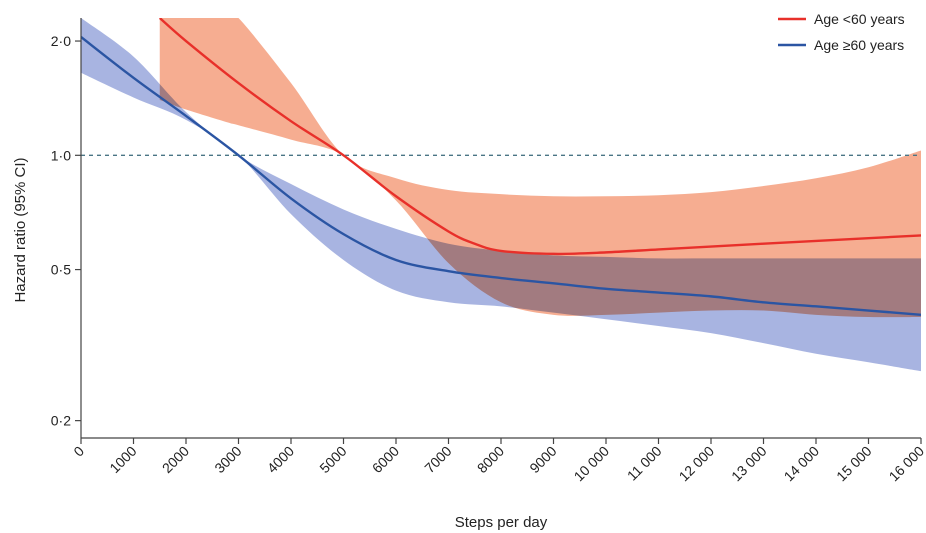 This screenshot has width=926, height=533. I want to click on x-tick-label: 10 000, so click(592, 464).